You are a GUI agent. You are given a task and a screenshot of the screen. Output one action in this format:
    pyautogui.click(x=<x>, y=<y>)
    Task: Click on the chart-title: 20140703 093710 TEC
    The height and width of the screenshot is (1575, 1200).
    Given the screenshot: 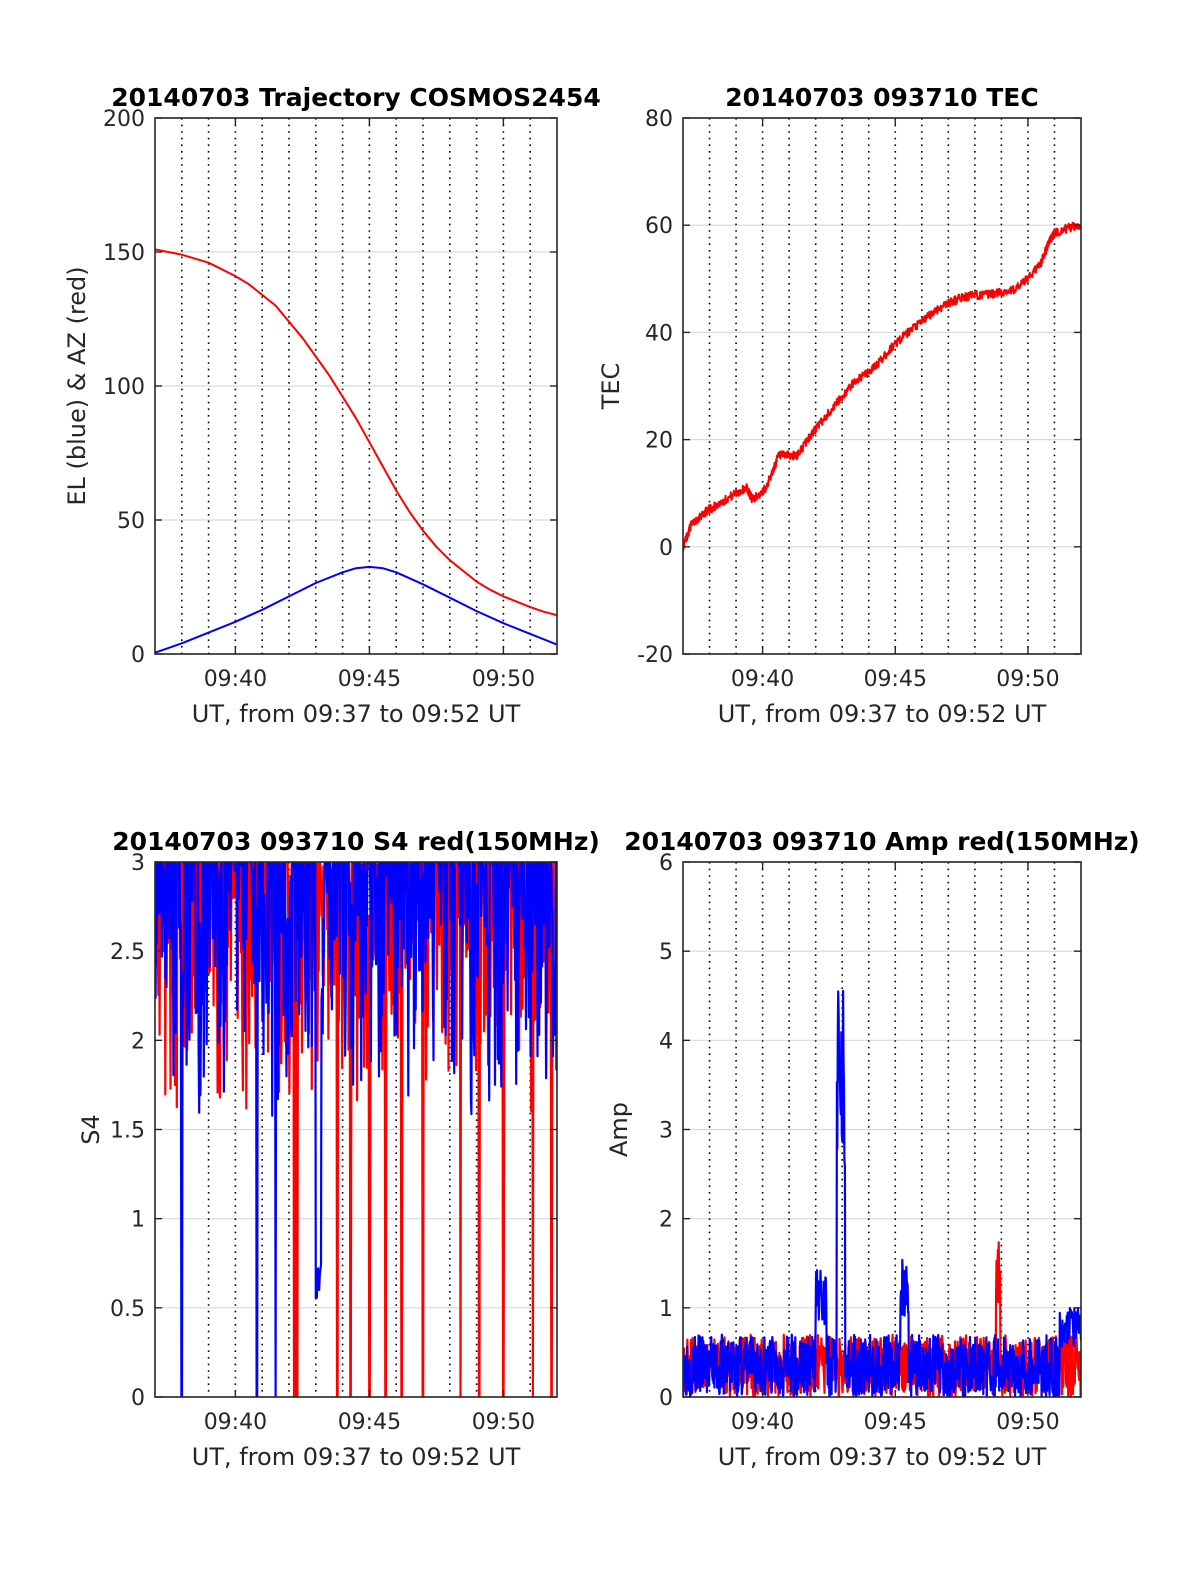 What is the action you would take?
    pyautogui.click(x=881, y=97)
    